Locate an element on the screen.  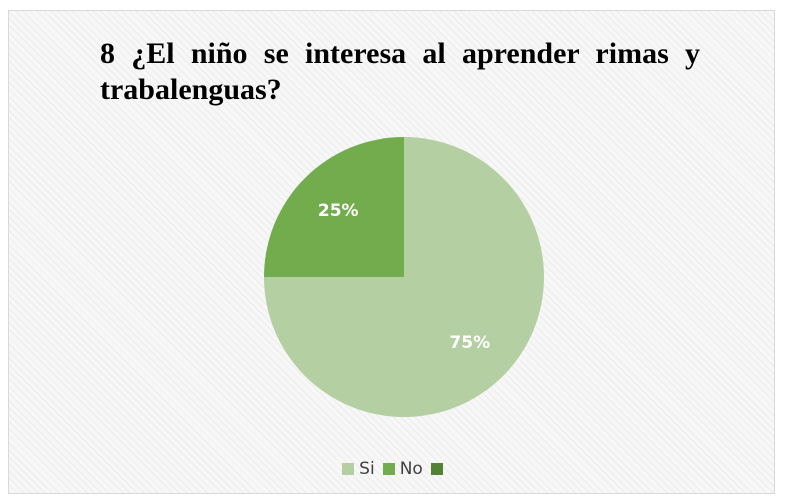
pie-data-labels: 75% 25% is located at coordinates (404, 277).